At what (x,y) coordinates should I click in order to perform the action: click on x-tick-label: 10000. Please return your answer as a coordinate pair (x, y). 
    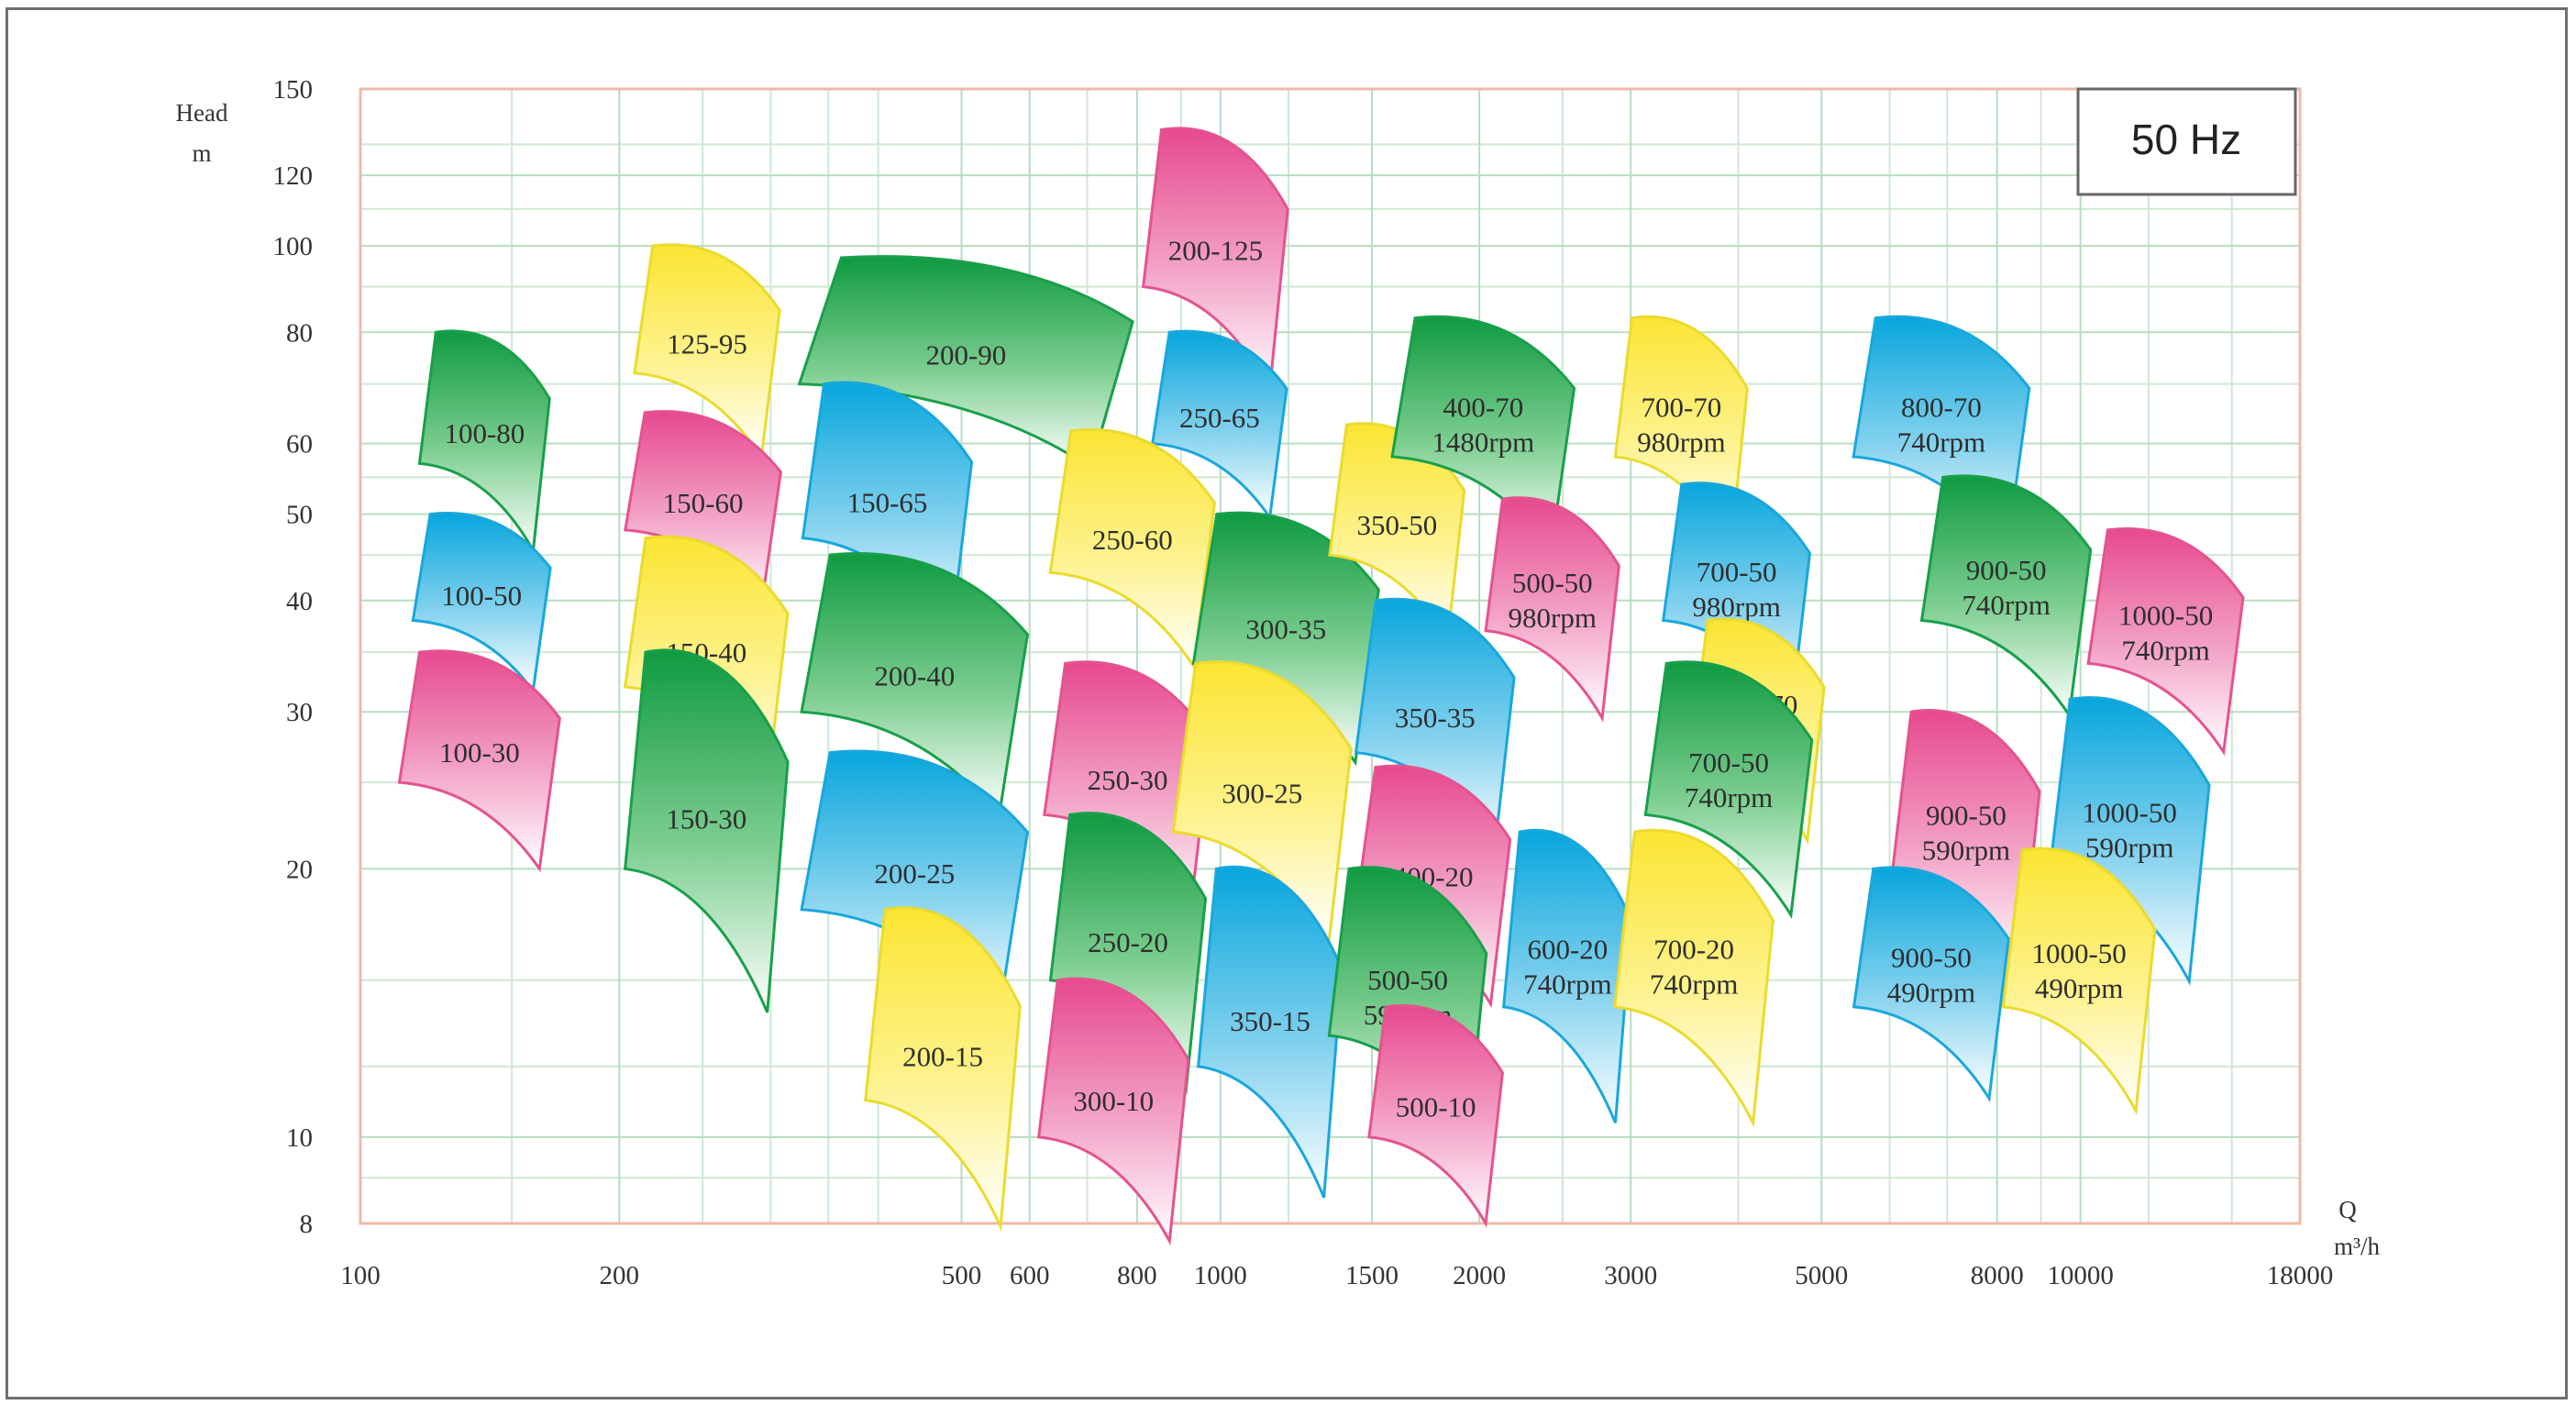
    Looking at the image, I should click on (2080, 1275).